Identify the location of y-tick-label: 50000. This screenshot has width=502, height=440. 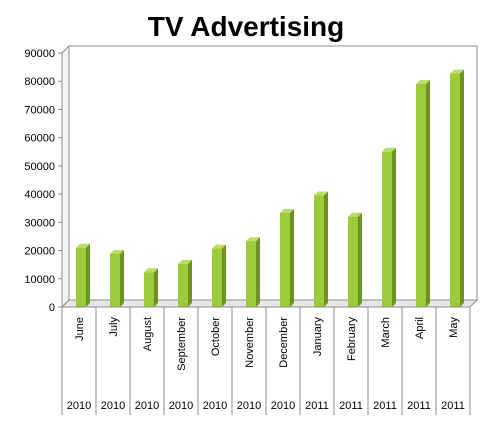
(39, 167).